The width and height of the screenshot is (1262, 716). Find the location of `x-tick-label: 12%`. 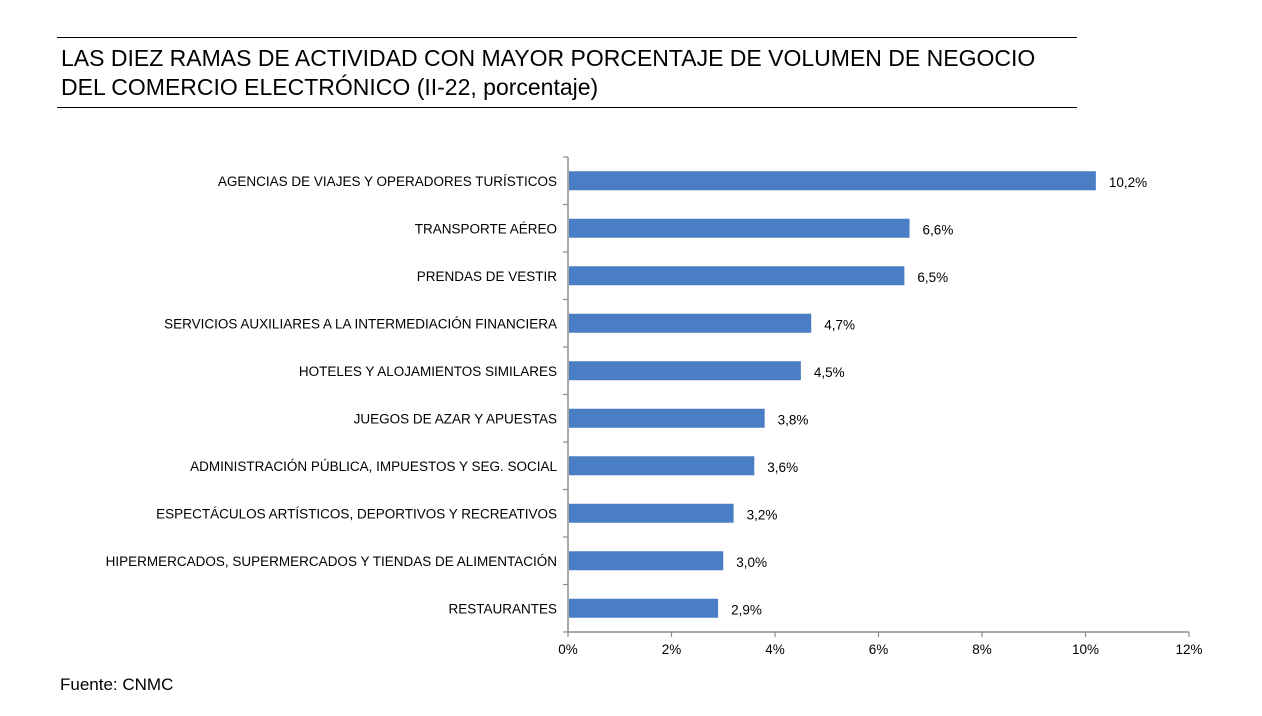

x-tick-label: 12% is located at coordinates (1188, 649).